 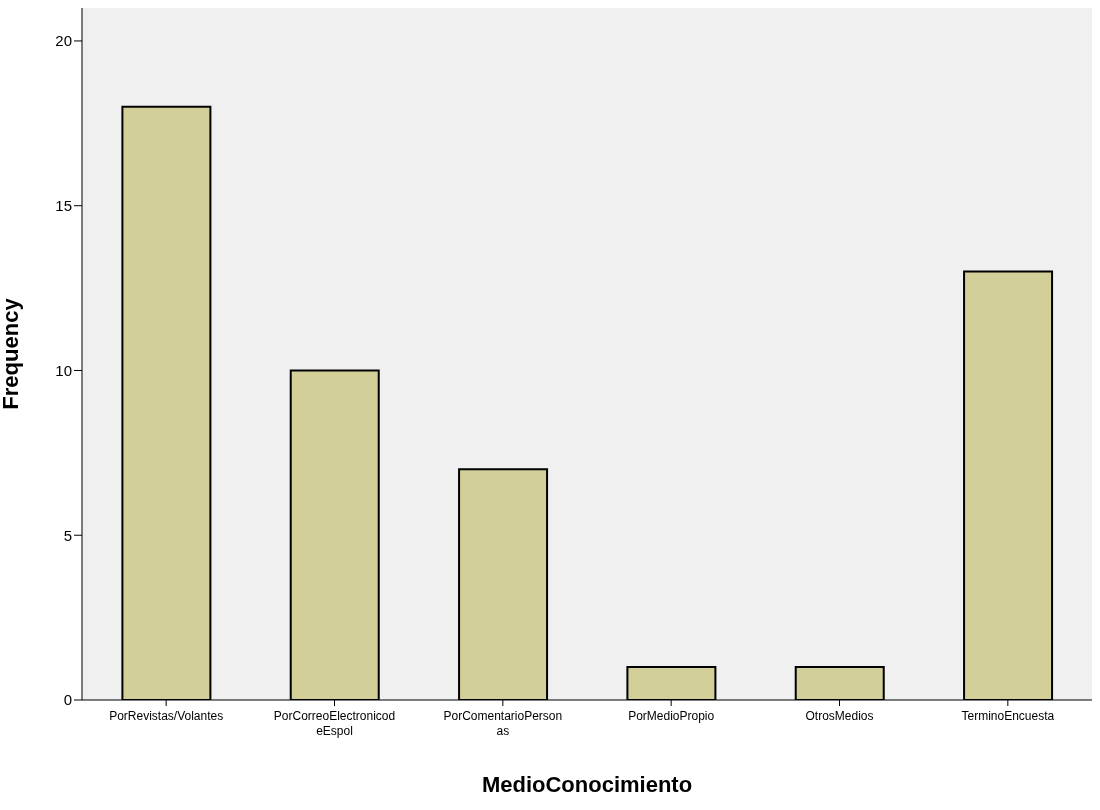 What do you see at coordinates (63, 41) in the screenshot?
I see `y-tick-label: 20` at bounding box center [63, 41].